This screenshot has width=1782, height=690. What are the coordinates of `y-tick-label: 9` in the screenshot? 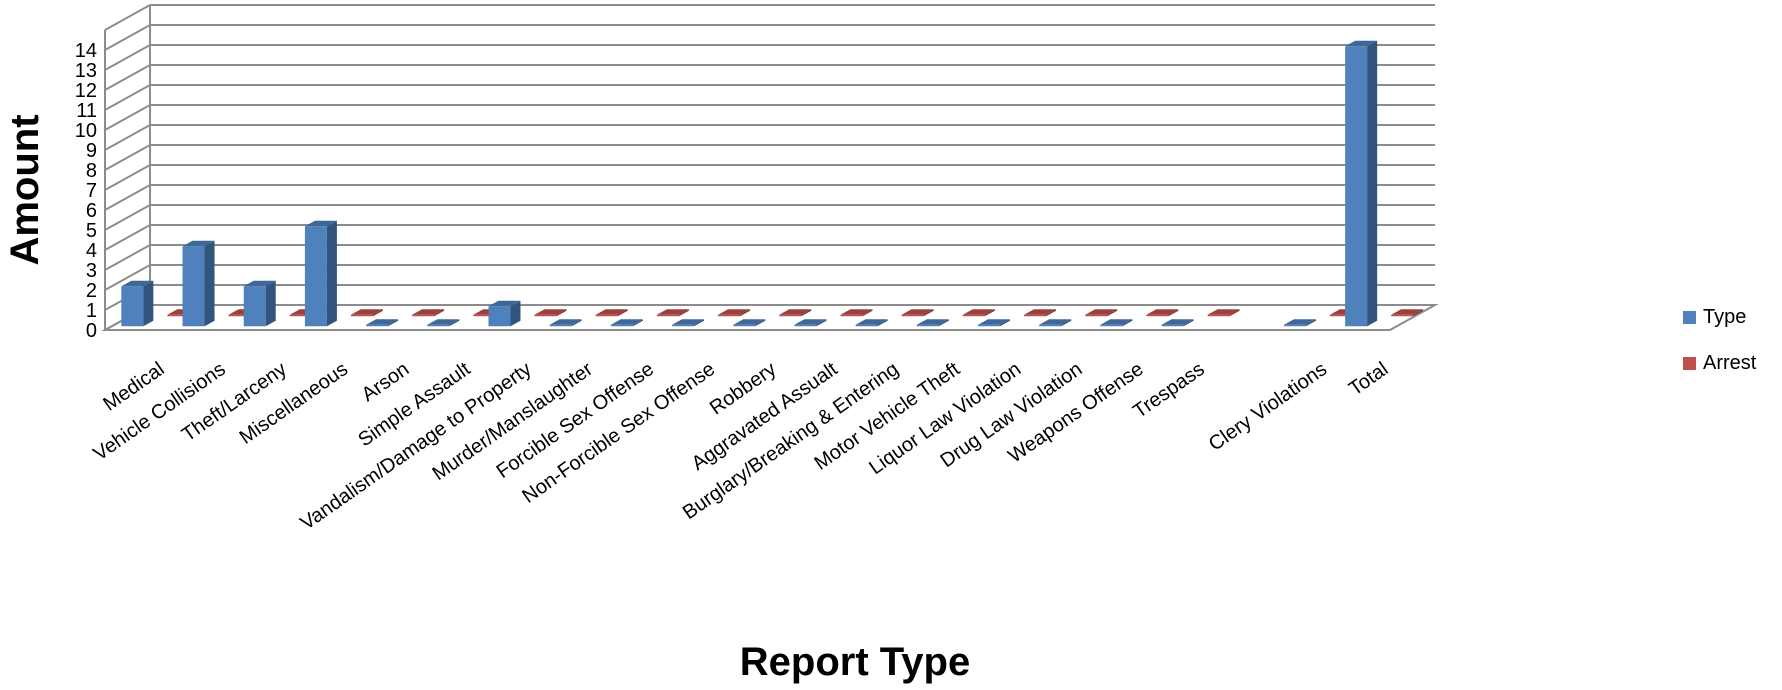 It's located at (91, 151).